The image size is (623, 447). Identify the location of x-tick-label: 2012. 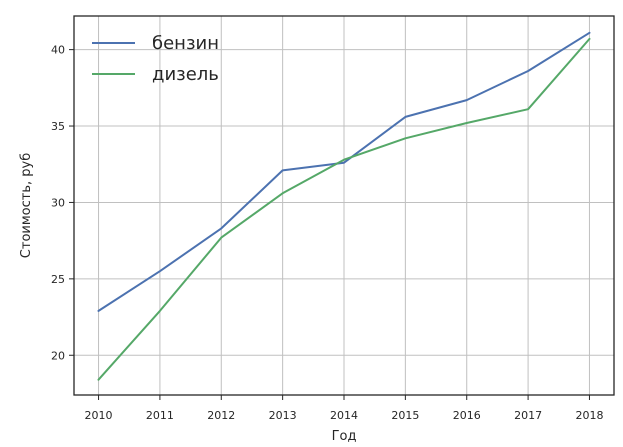
(221, 415).